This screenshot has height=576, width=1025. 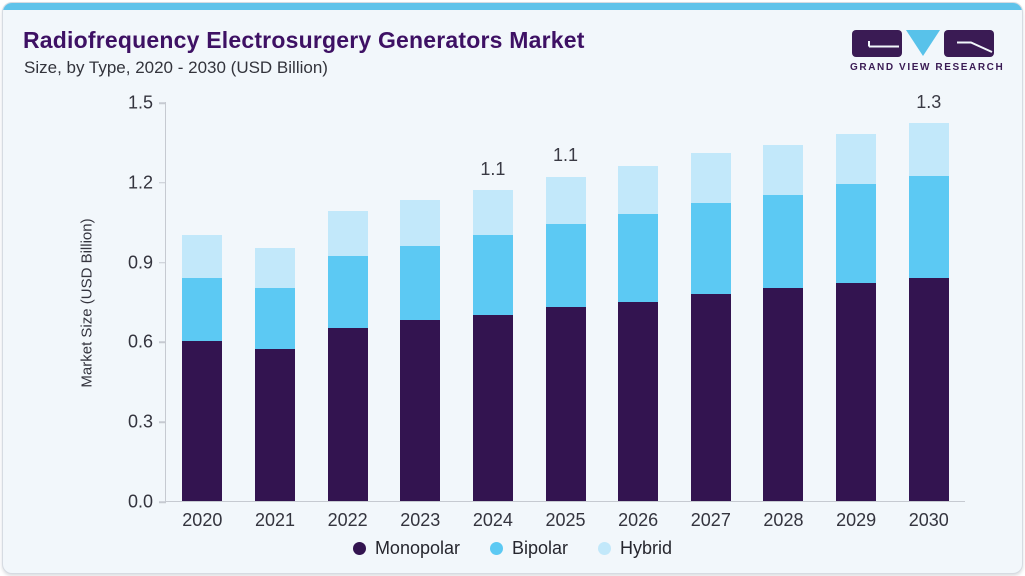 What do you see at coordinates (638, 520) in the screenshot?
I see `x-axis-label: 2026` at bounding box center [638, 520].